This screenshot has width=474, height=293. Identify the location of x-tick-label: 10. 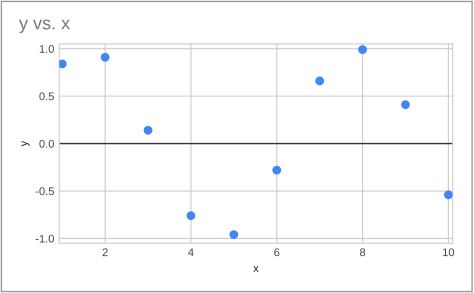
(448, 252).